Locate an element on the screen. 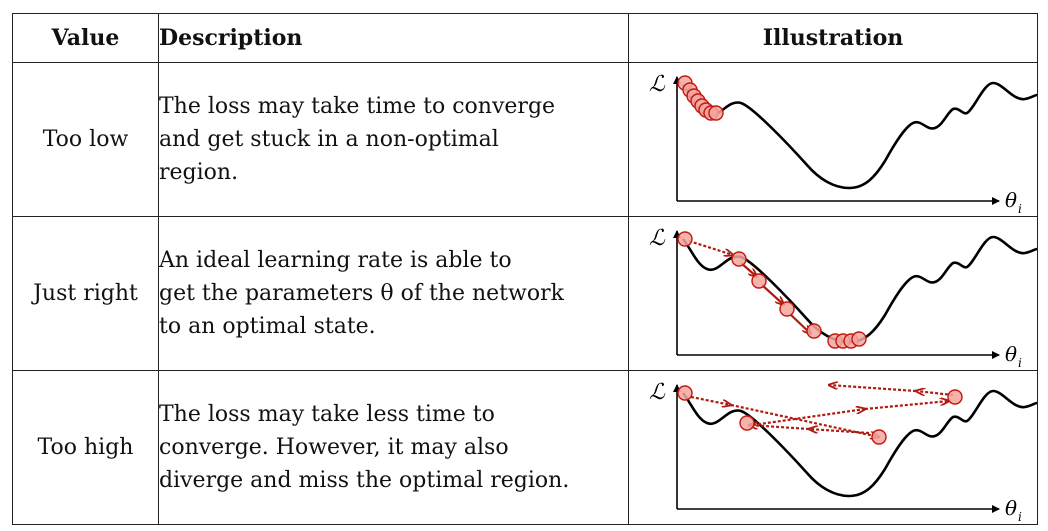  illustration-too-high: ℒθ i is located at coordinates (843, 451).